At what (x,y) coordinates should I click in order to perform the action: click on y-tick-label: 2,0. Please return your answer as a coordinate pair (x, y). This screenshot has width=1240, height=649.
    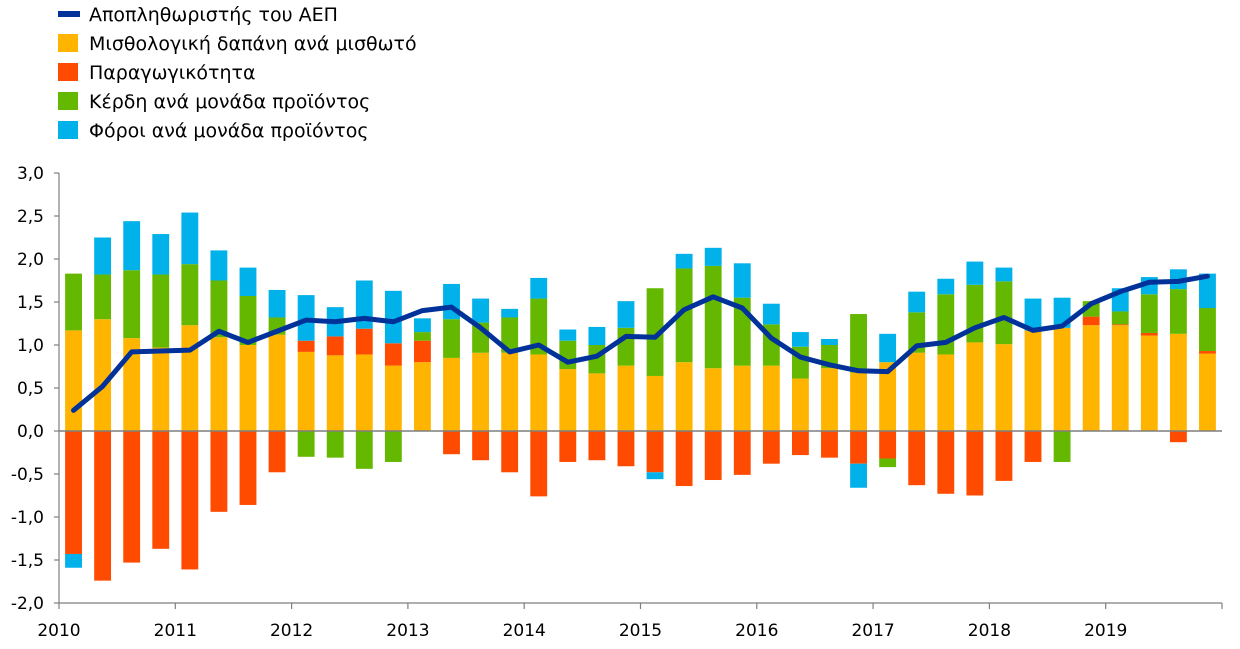
    Looking at the image, I should click on (30, 260).